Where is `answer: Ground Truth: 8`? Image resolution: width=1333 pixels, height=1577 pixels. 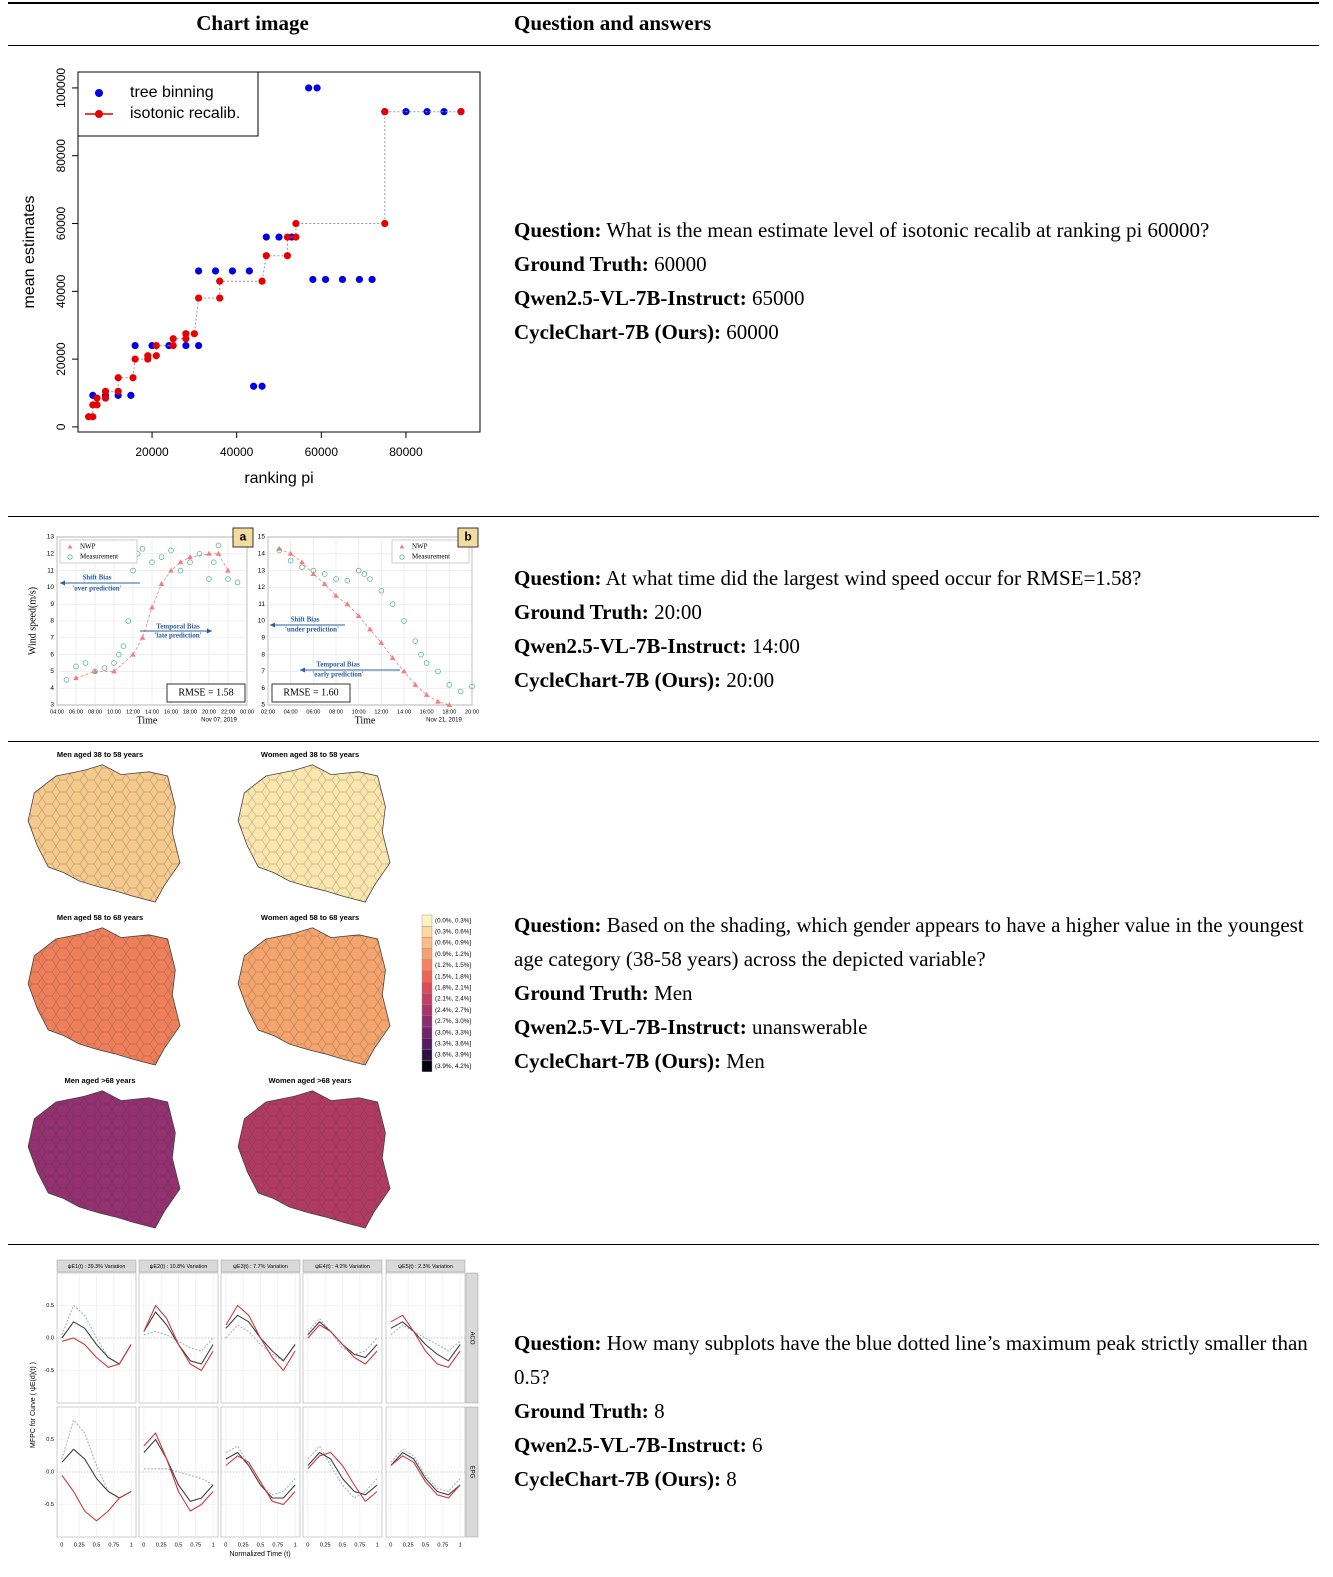
answer: Ground Truth: 8 is located at coordinates (916, 1411).